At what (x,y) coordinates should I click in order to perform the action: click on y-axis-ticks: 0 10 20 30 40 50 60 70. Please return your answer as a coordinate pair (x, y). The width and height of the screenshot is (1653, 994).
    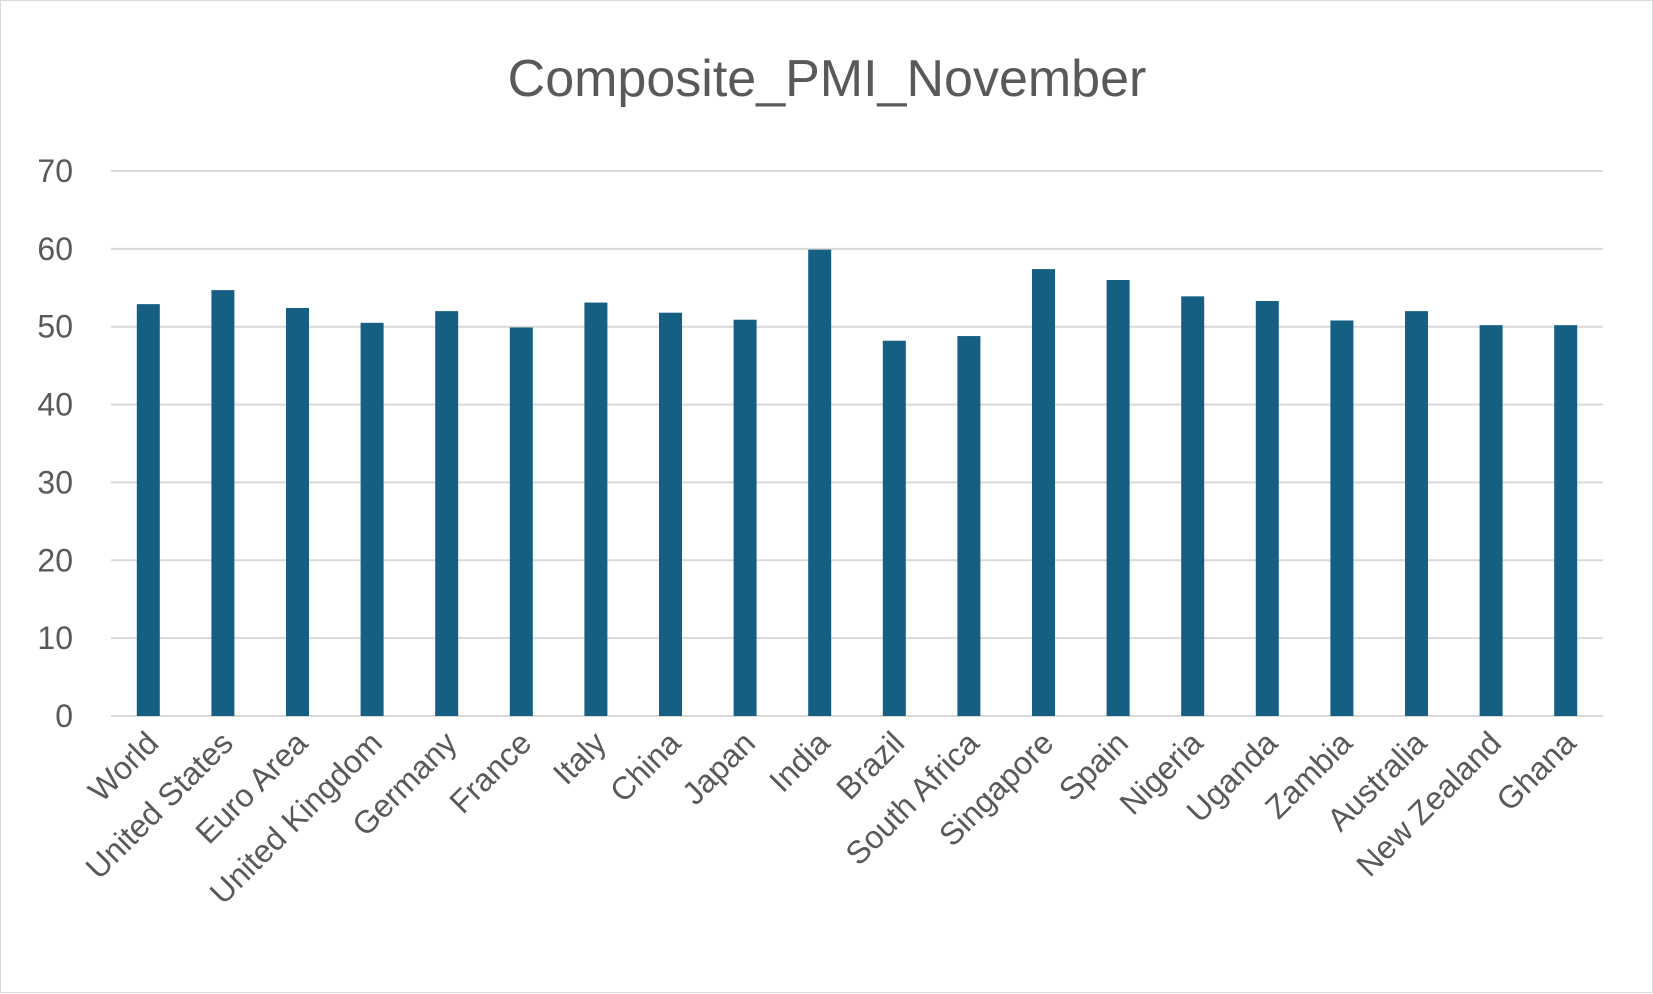
    Looking at the image, I should click on (55, 443).